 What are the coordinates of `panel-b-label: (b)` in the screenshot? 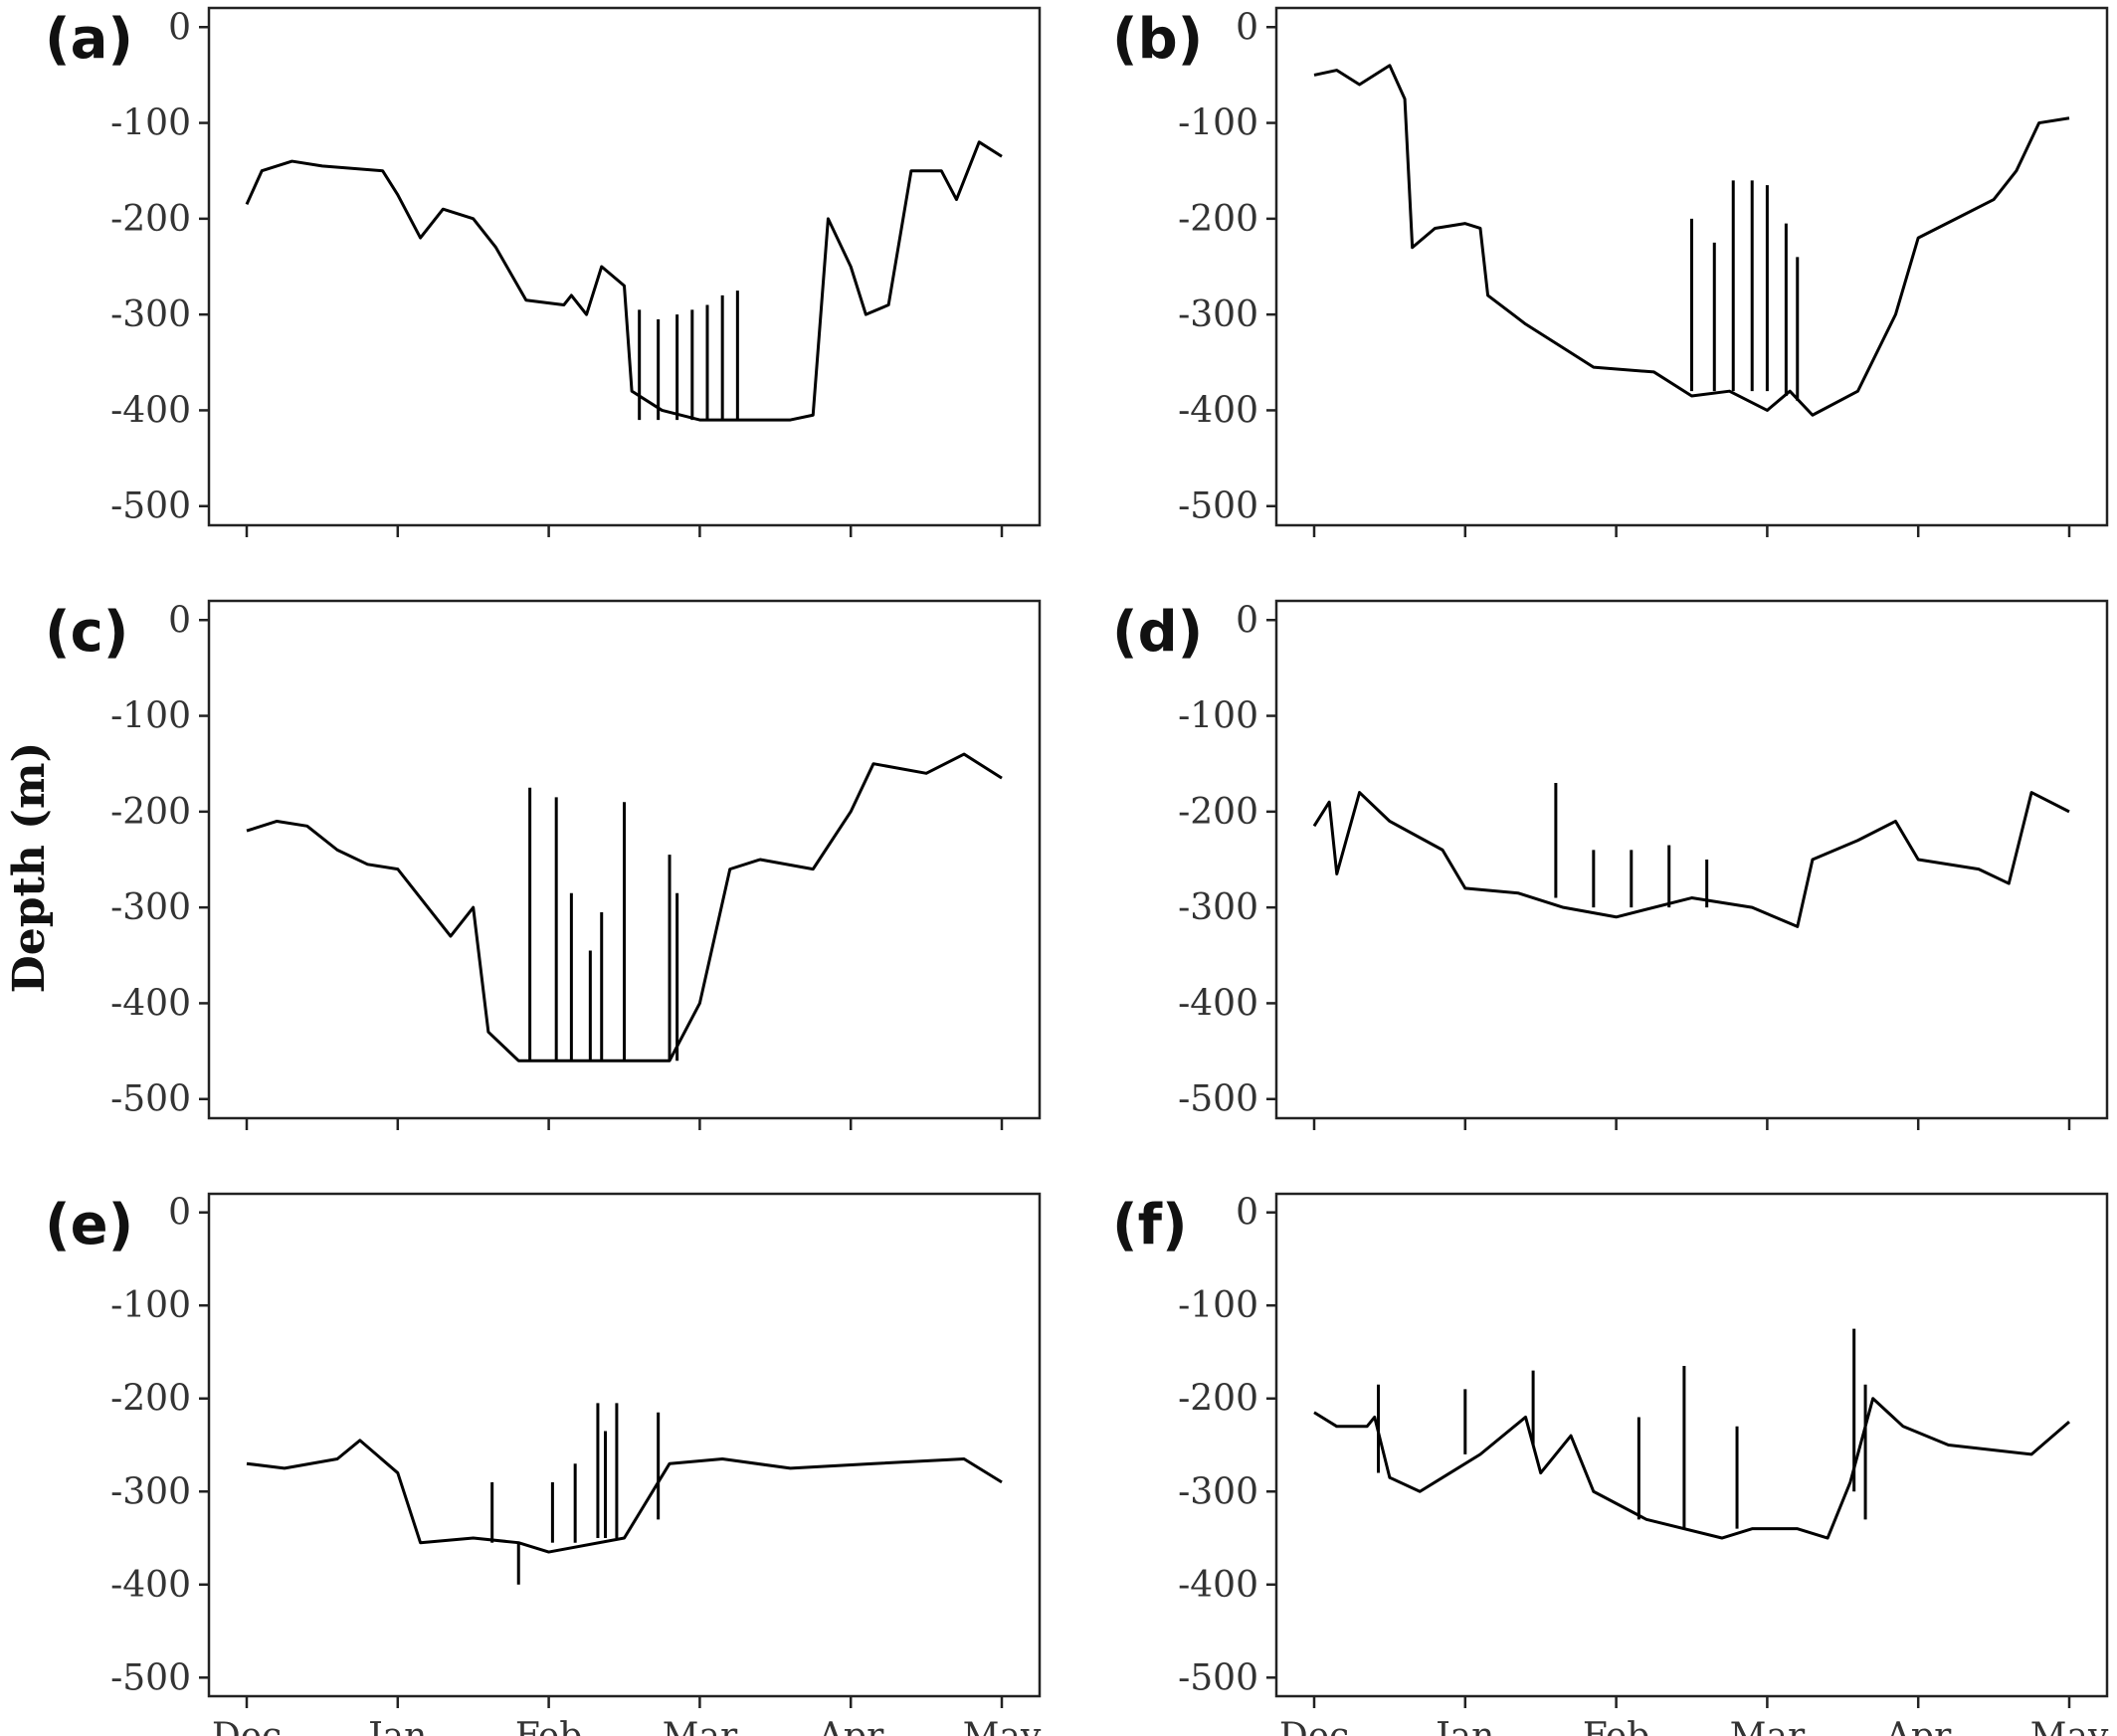 It's located at (1157, 39).